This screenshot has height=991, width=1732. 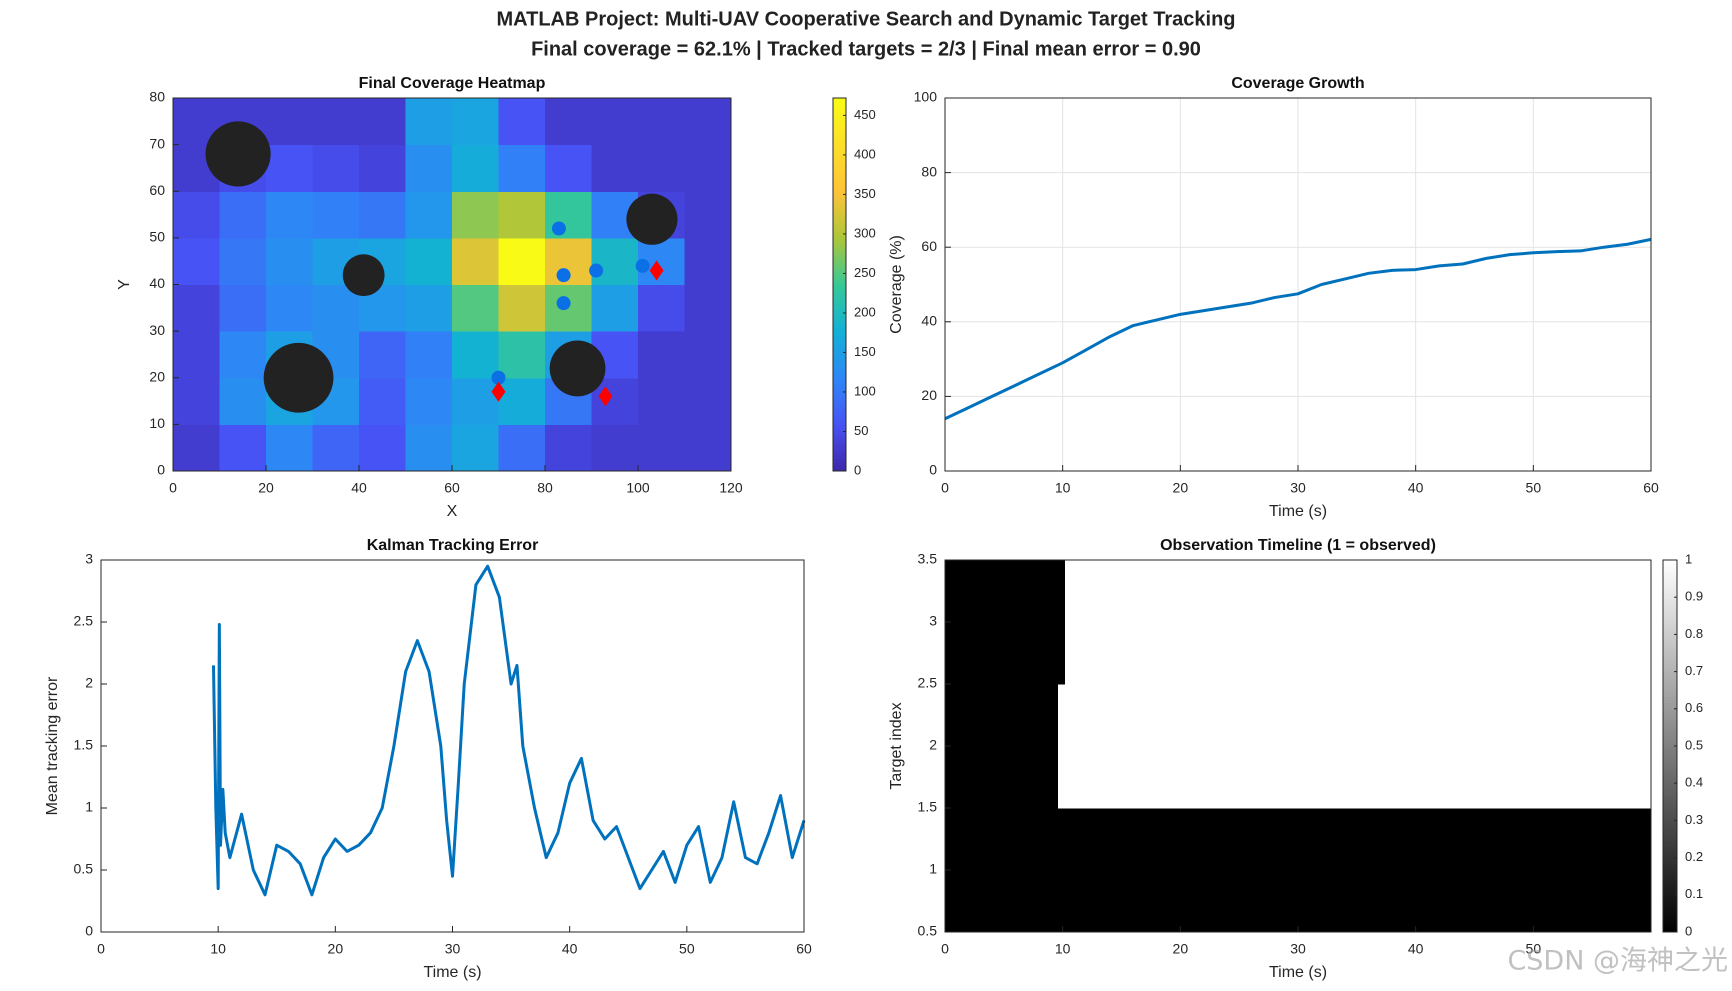 What do you see at coordinates (157, 283) in the screenshot?
I see `y-tick-label: 40` at bounding box center [157, 283].